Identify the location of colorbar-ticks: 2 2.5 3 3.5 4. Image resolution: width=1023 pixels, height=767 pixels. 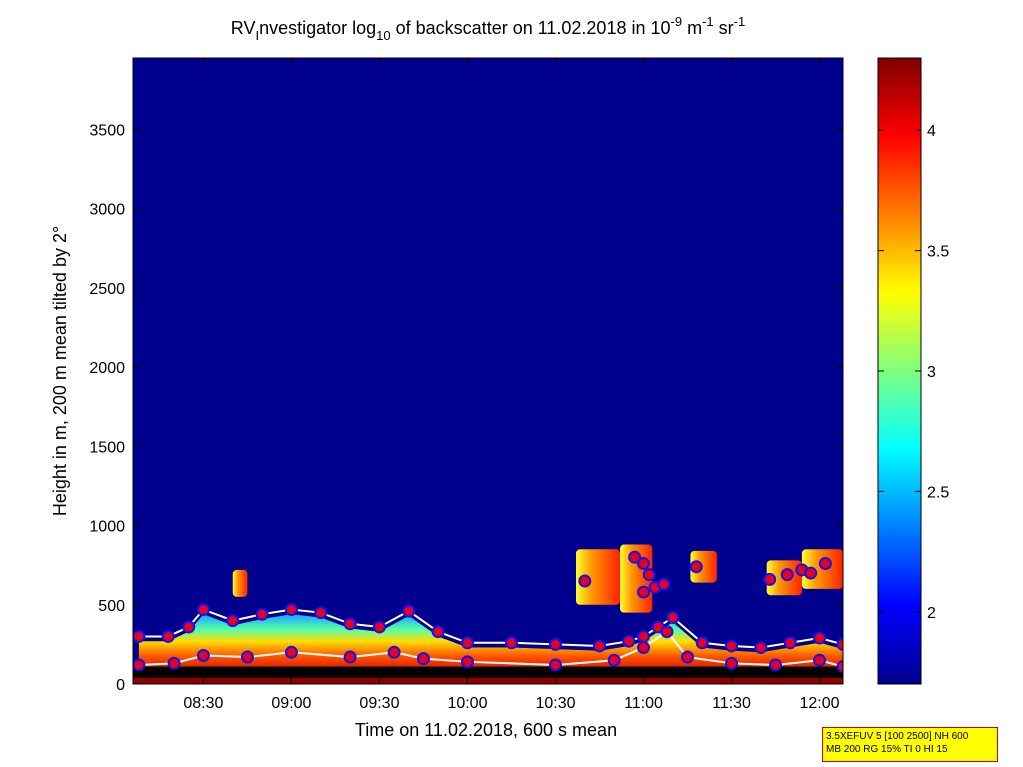
(913, 372).